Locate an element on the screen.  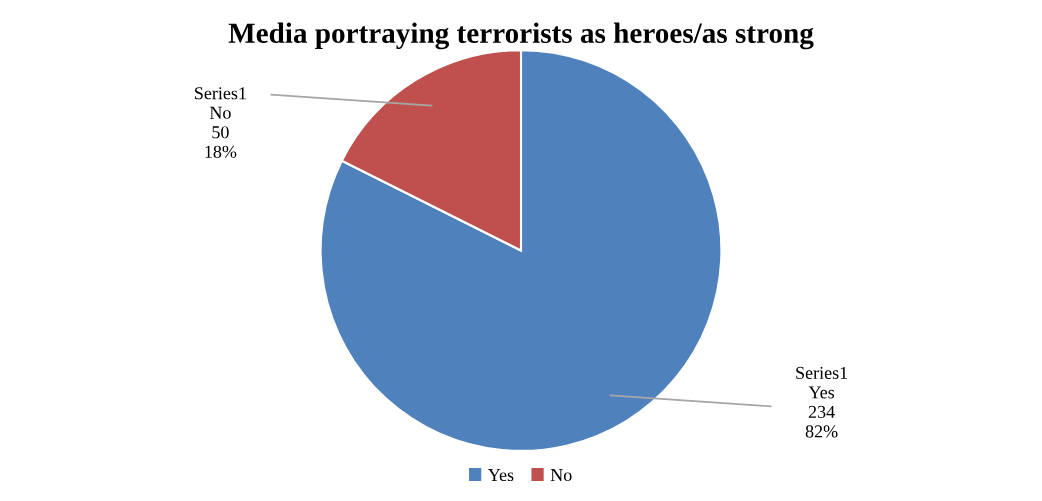
slice-label: Yes is located at coordinates (821, 392).